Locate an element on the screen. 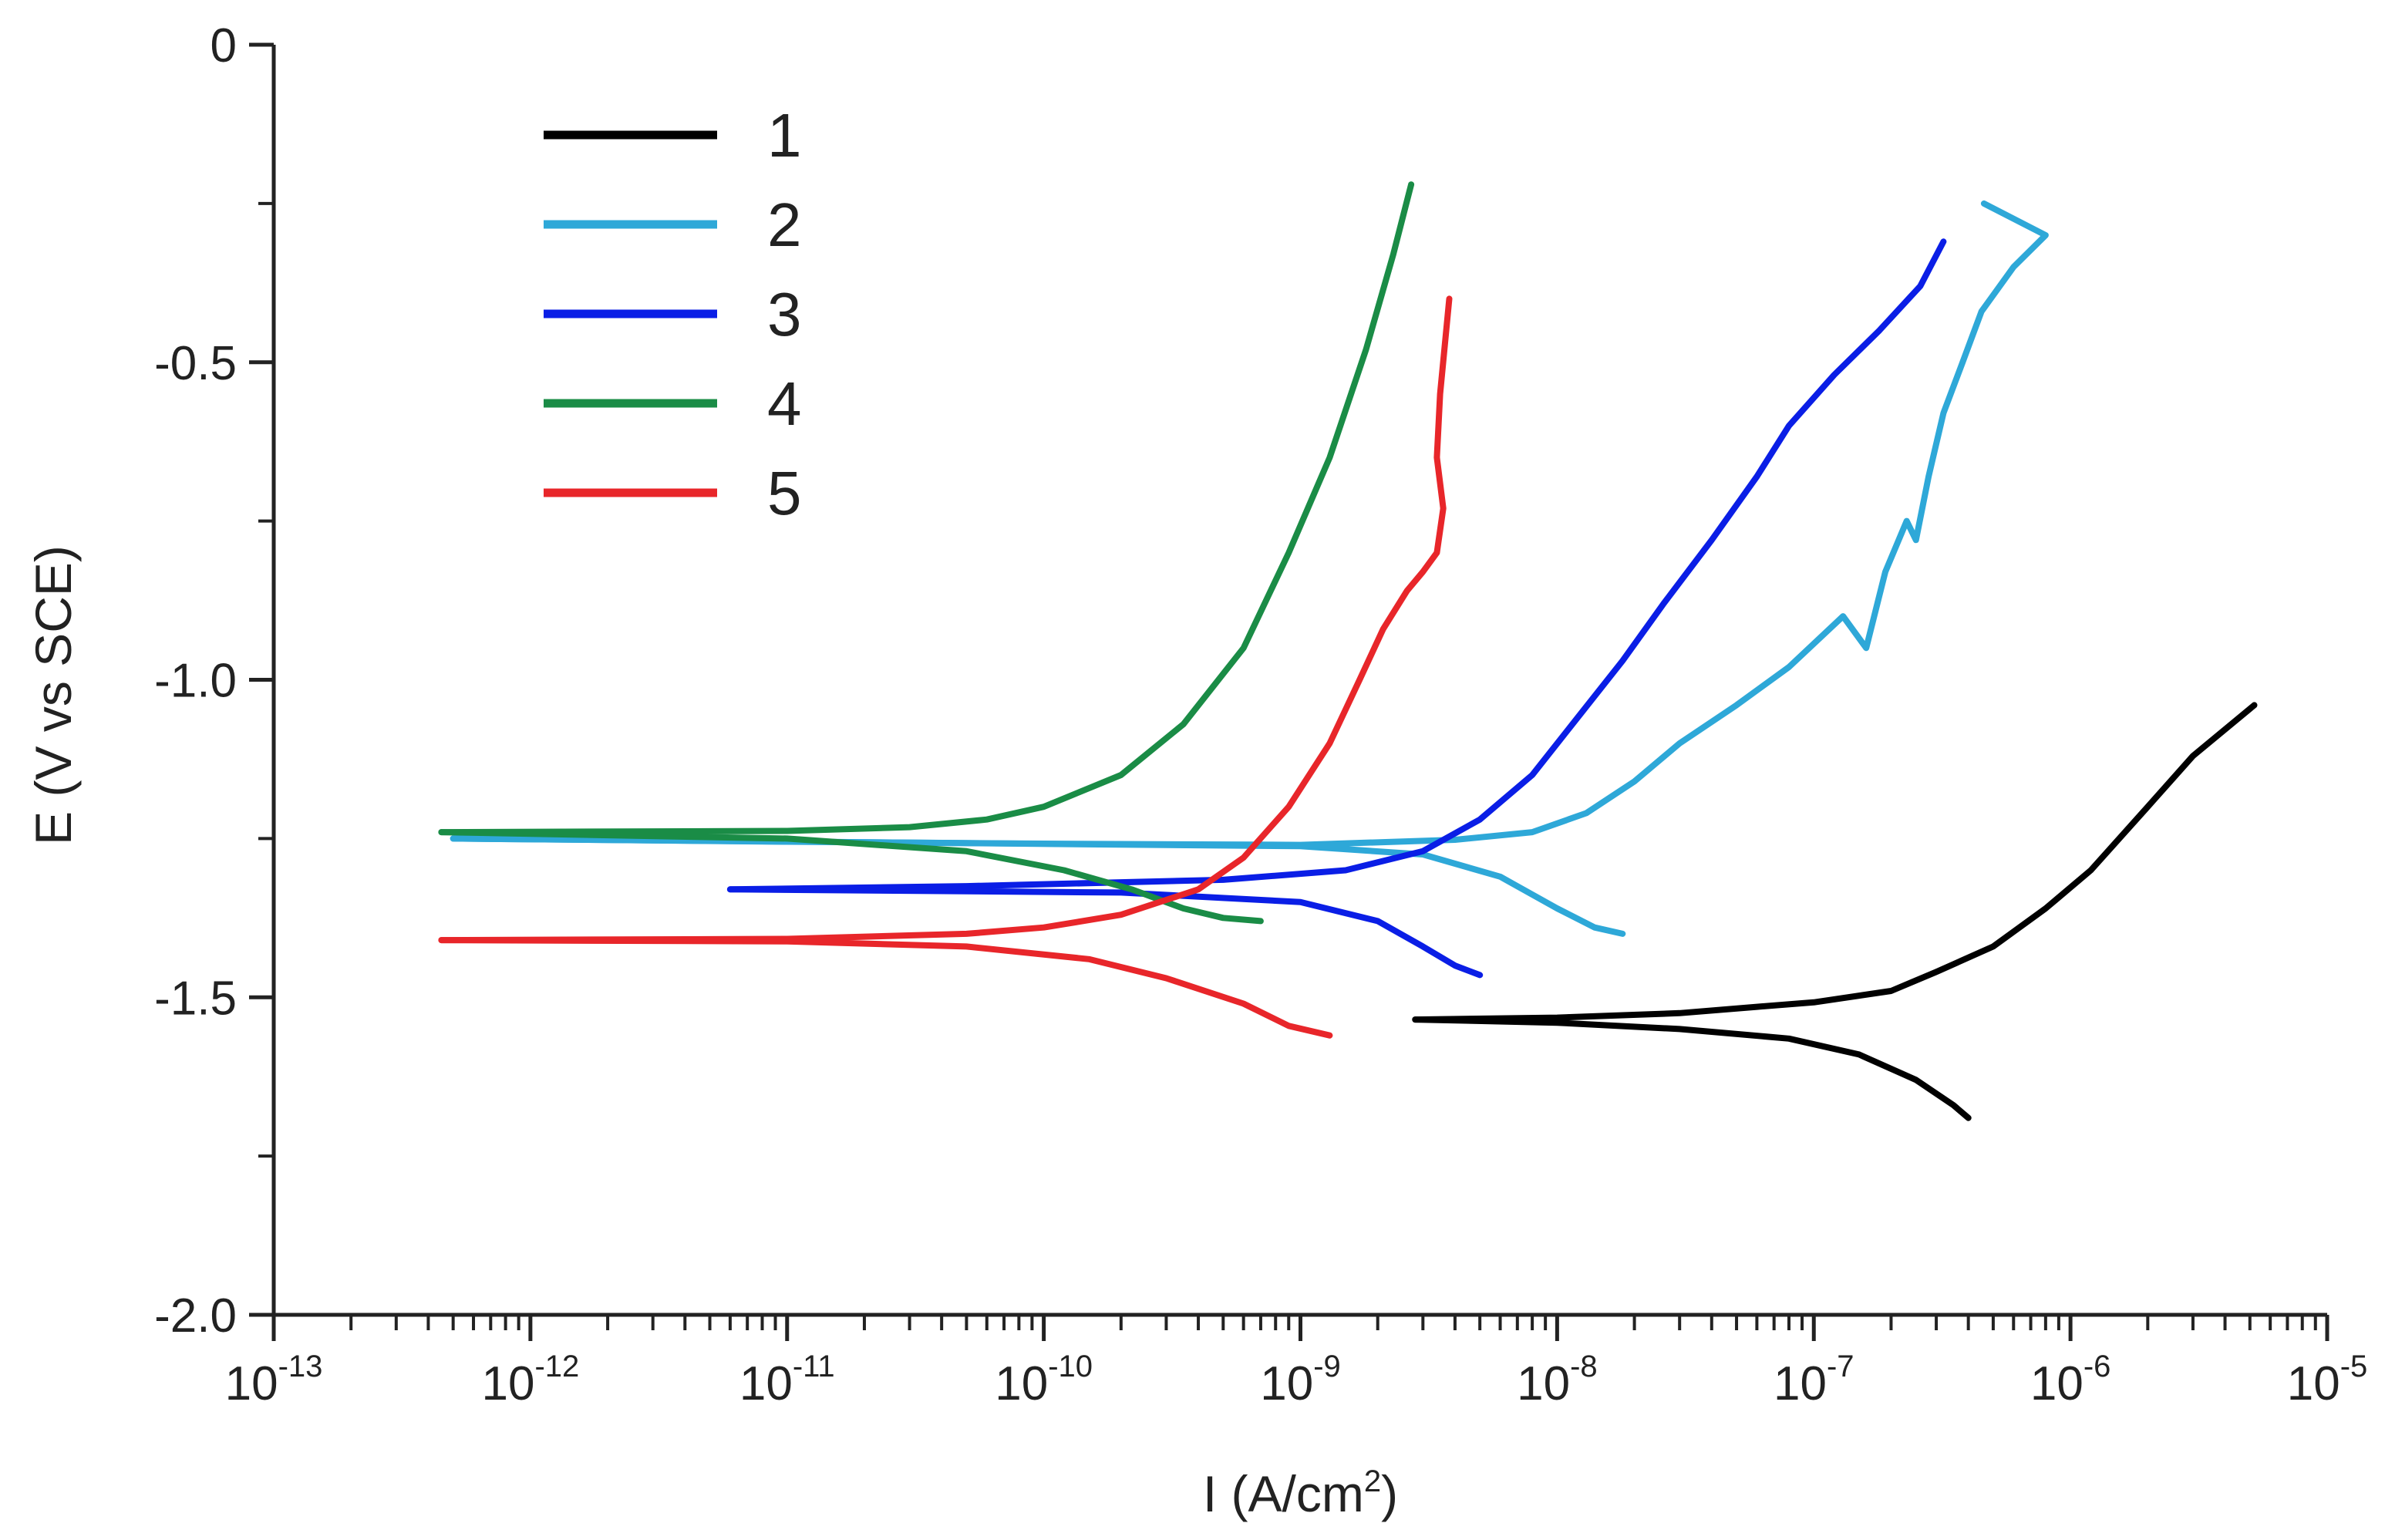  x-tick-label: 10⁻⁸ is located at coordinates (1557, 1380).